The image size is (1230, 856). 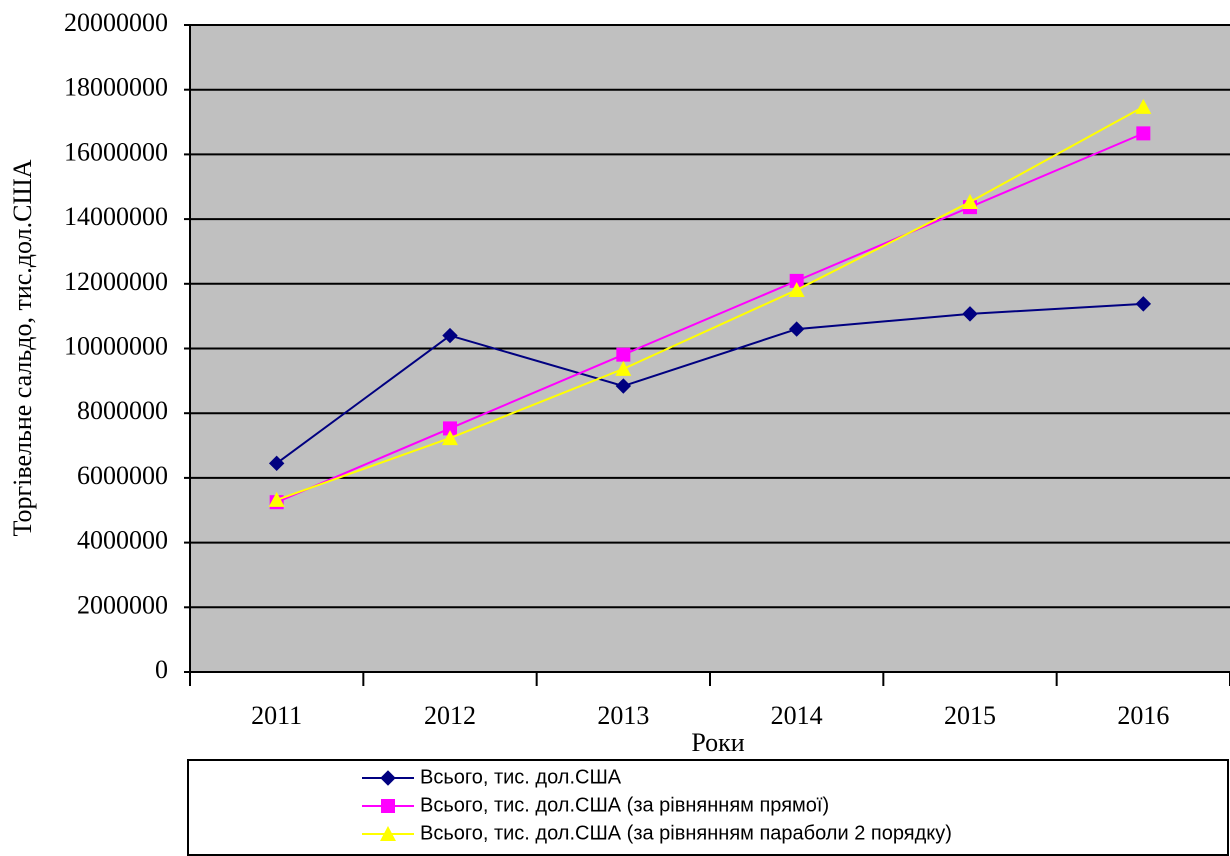 I want to click on y-tick-label: 10000000, so click(x=116, y=345).